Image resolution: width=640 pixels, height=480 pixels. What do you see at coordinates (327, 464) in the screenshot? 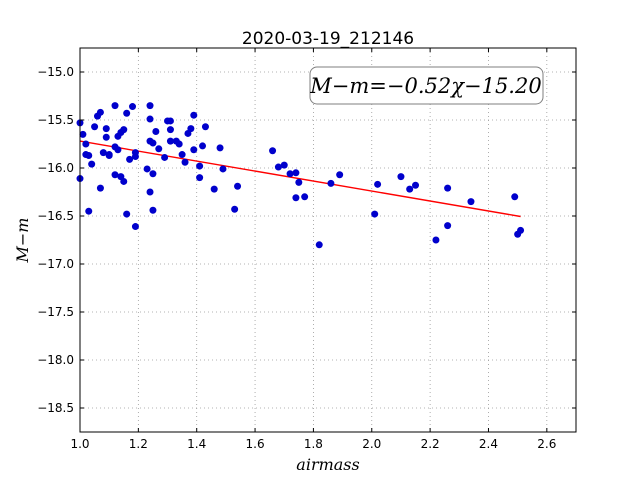
I see `x-axis-label: airmass` at bounding box center [327, 464].